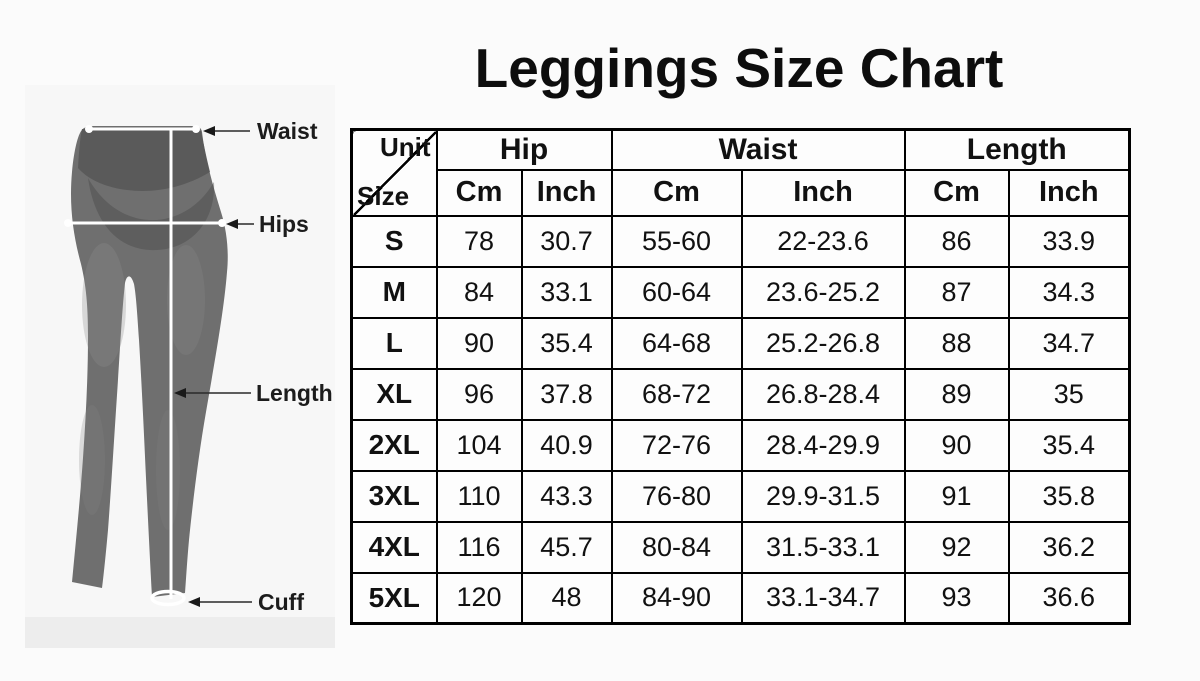 The width and height of the screenshot is (1200, 681). What do you see at coordinates (676, 496) in the screenshot?
I see `waist-cm-cell: 76-80` at bounding box center [676, 496].